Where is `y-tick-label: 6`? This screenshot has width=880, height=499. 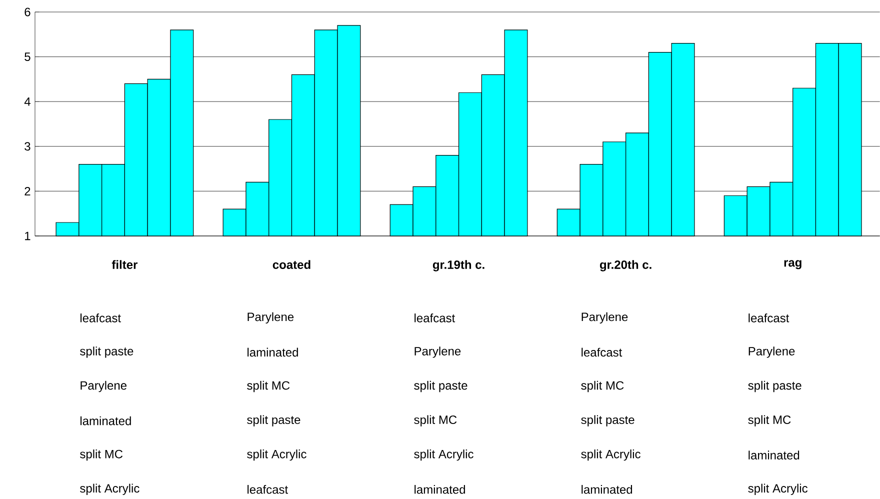
y-tick-label: 6 is located at coordinates (27, 12).